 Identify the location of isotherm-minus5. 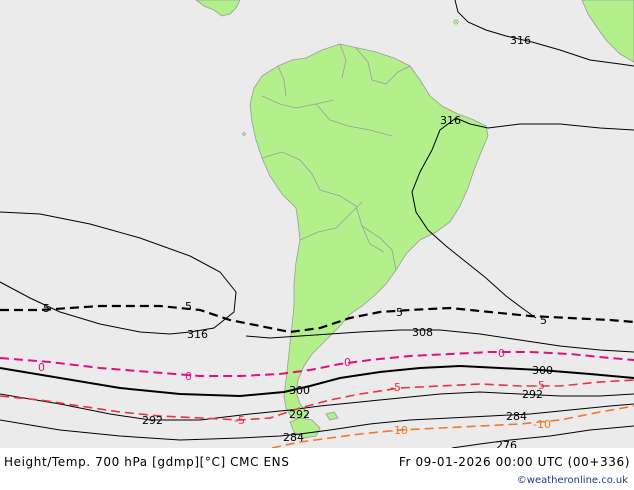
(317, 400).